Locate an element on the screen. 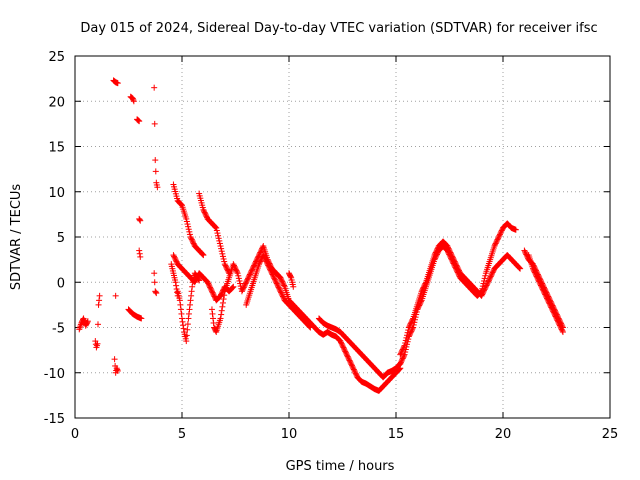  y-tick-label: 25 is located at coordinates (56, 57).